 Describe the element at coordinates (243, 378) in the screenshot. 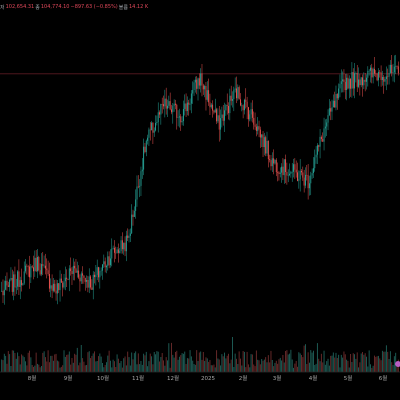

I see `x-axis-label: 2월` at that location.